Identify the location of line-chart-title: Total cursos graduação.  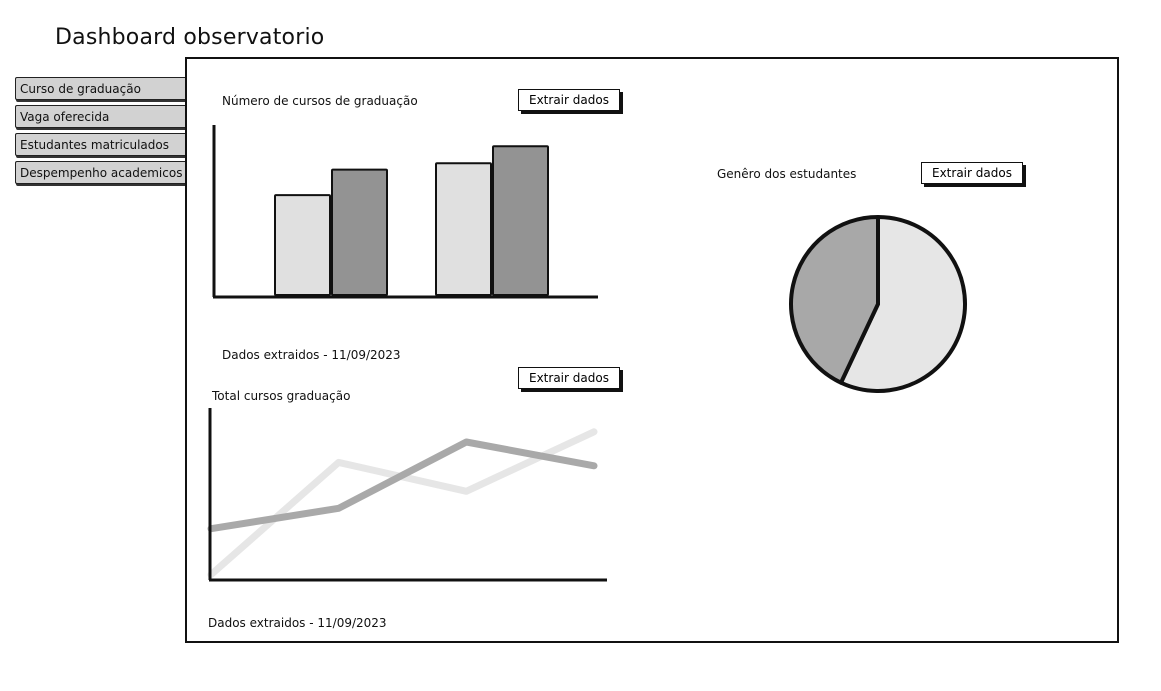
(281, 396).